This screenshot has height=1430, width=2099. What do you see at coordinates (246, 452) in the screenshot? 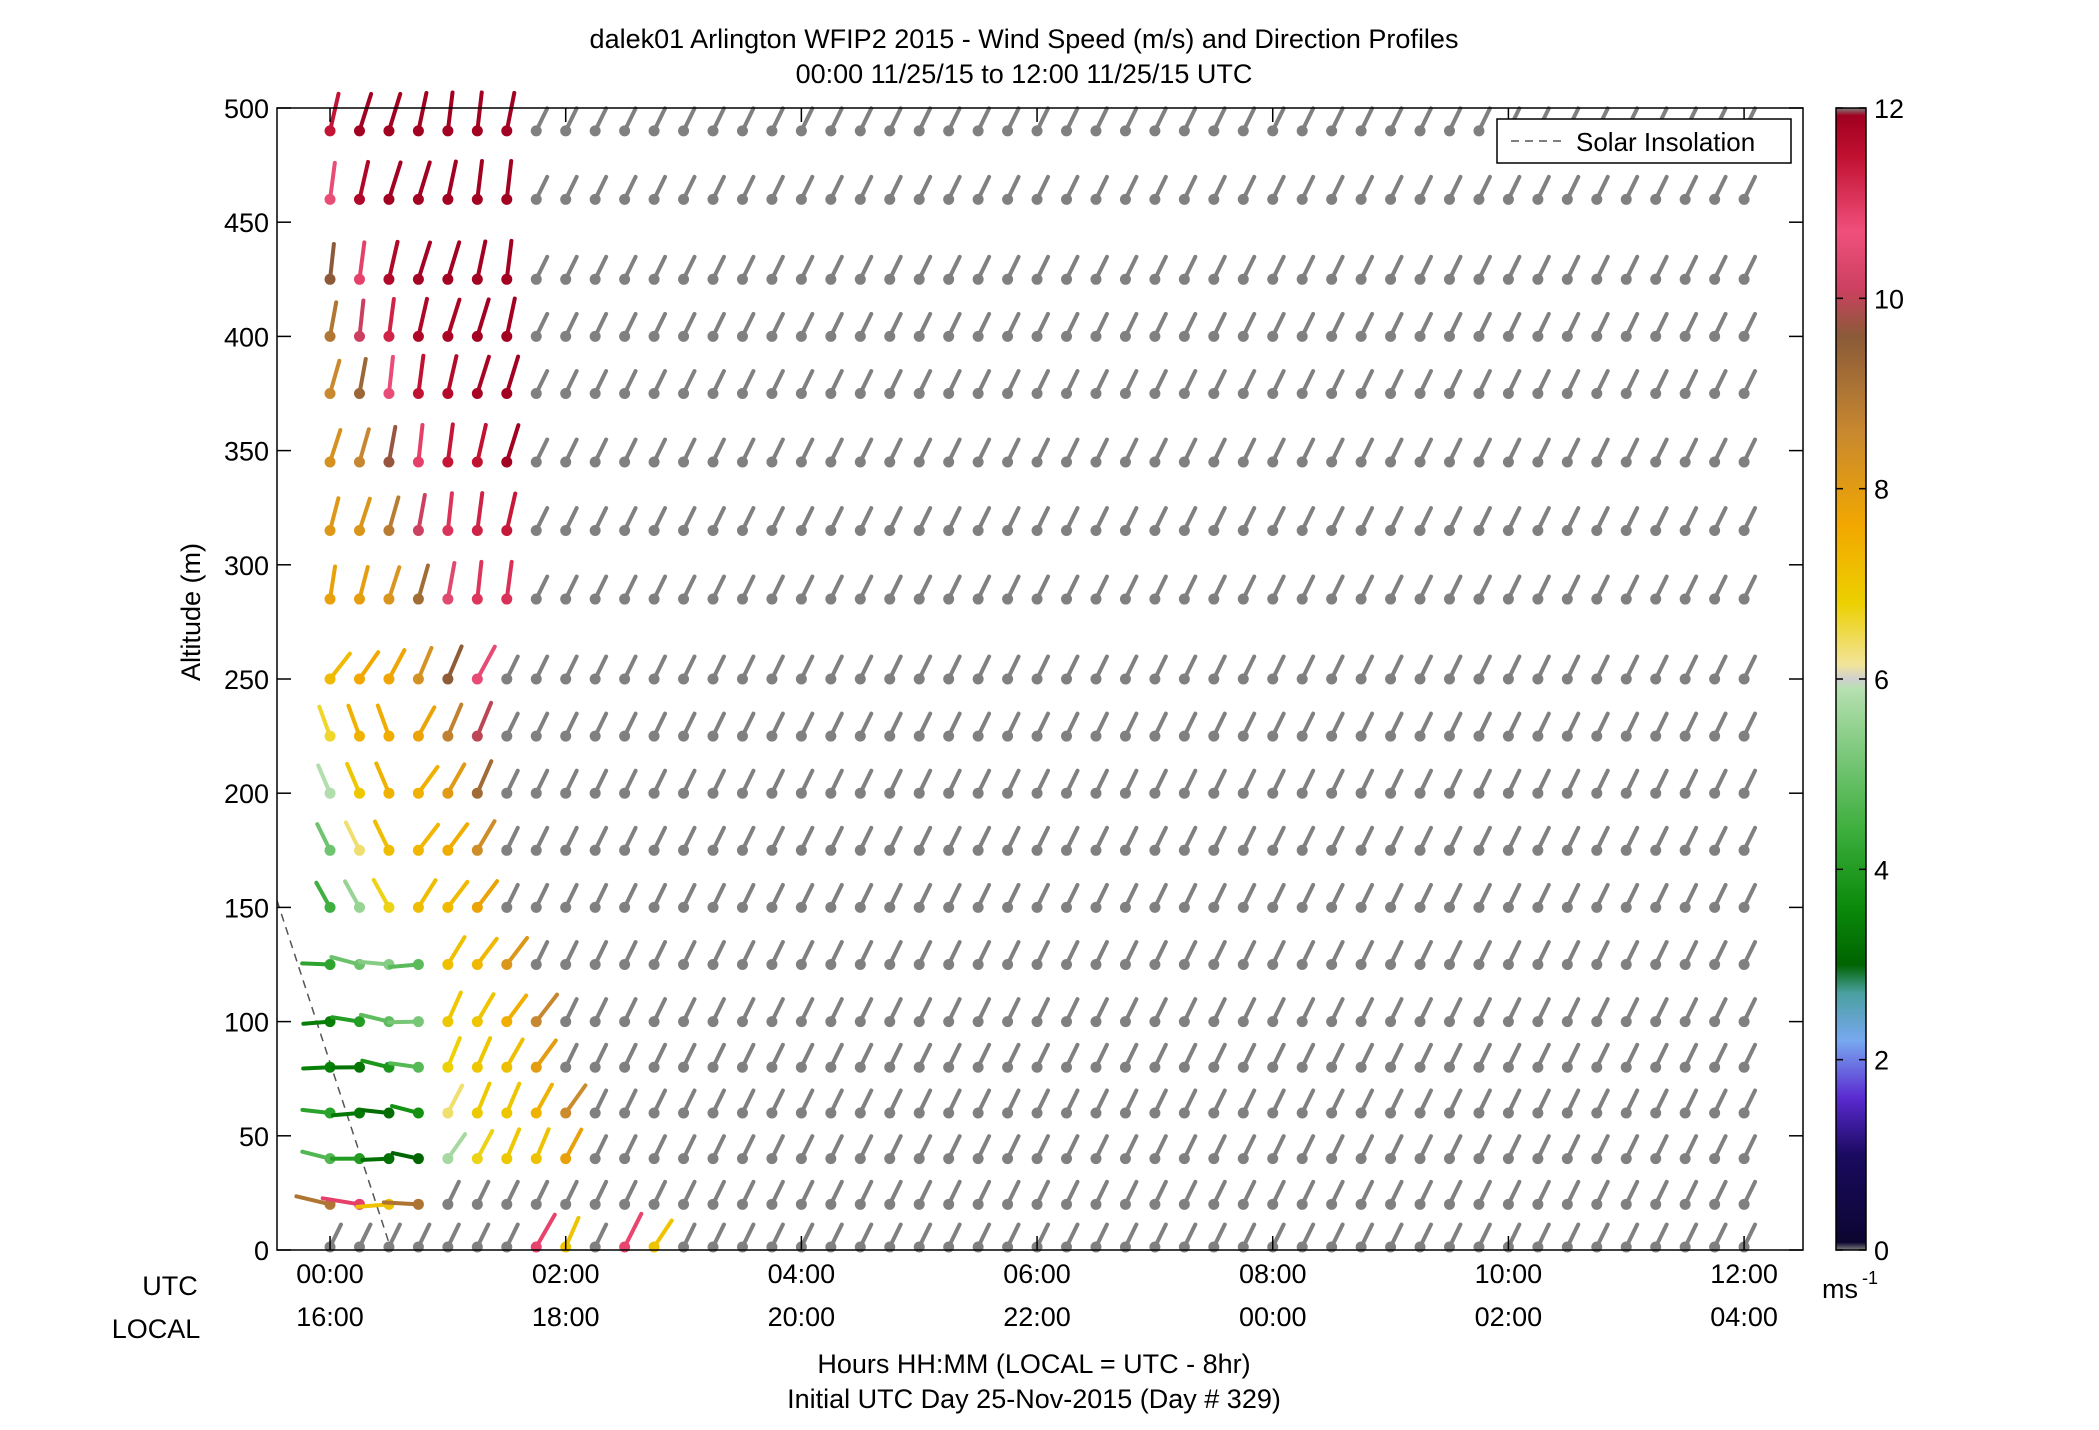
I see `y-tick-label: 350` at bounding box center [246, 452].